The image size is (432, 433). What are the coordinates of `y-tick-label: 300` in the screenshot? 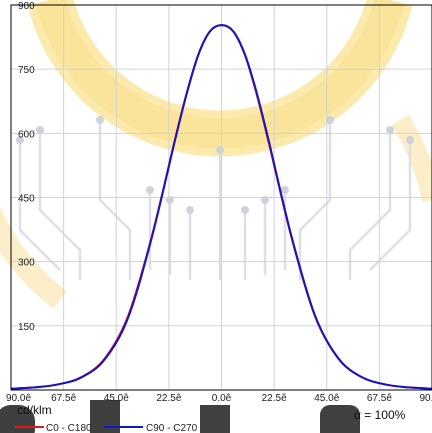 It's located at (26, 263).